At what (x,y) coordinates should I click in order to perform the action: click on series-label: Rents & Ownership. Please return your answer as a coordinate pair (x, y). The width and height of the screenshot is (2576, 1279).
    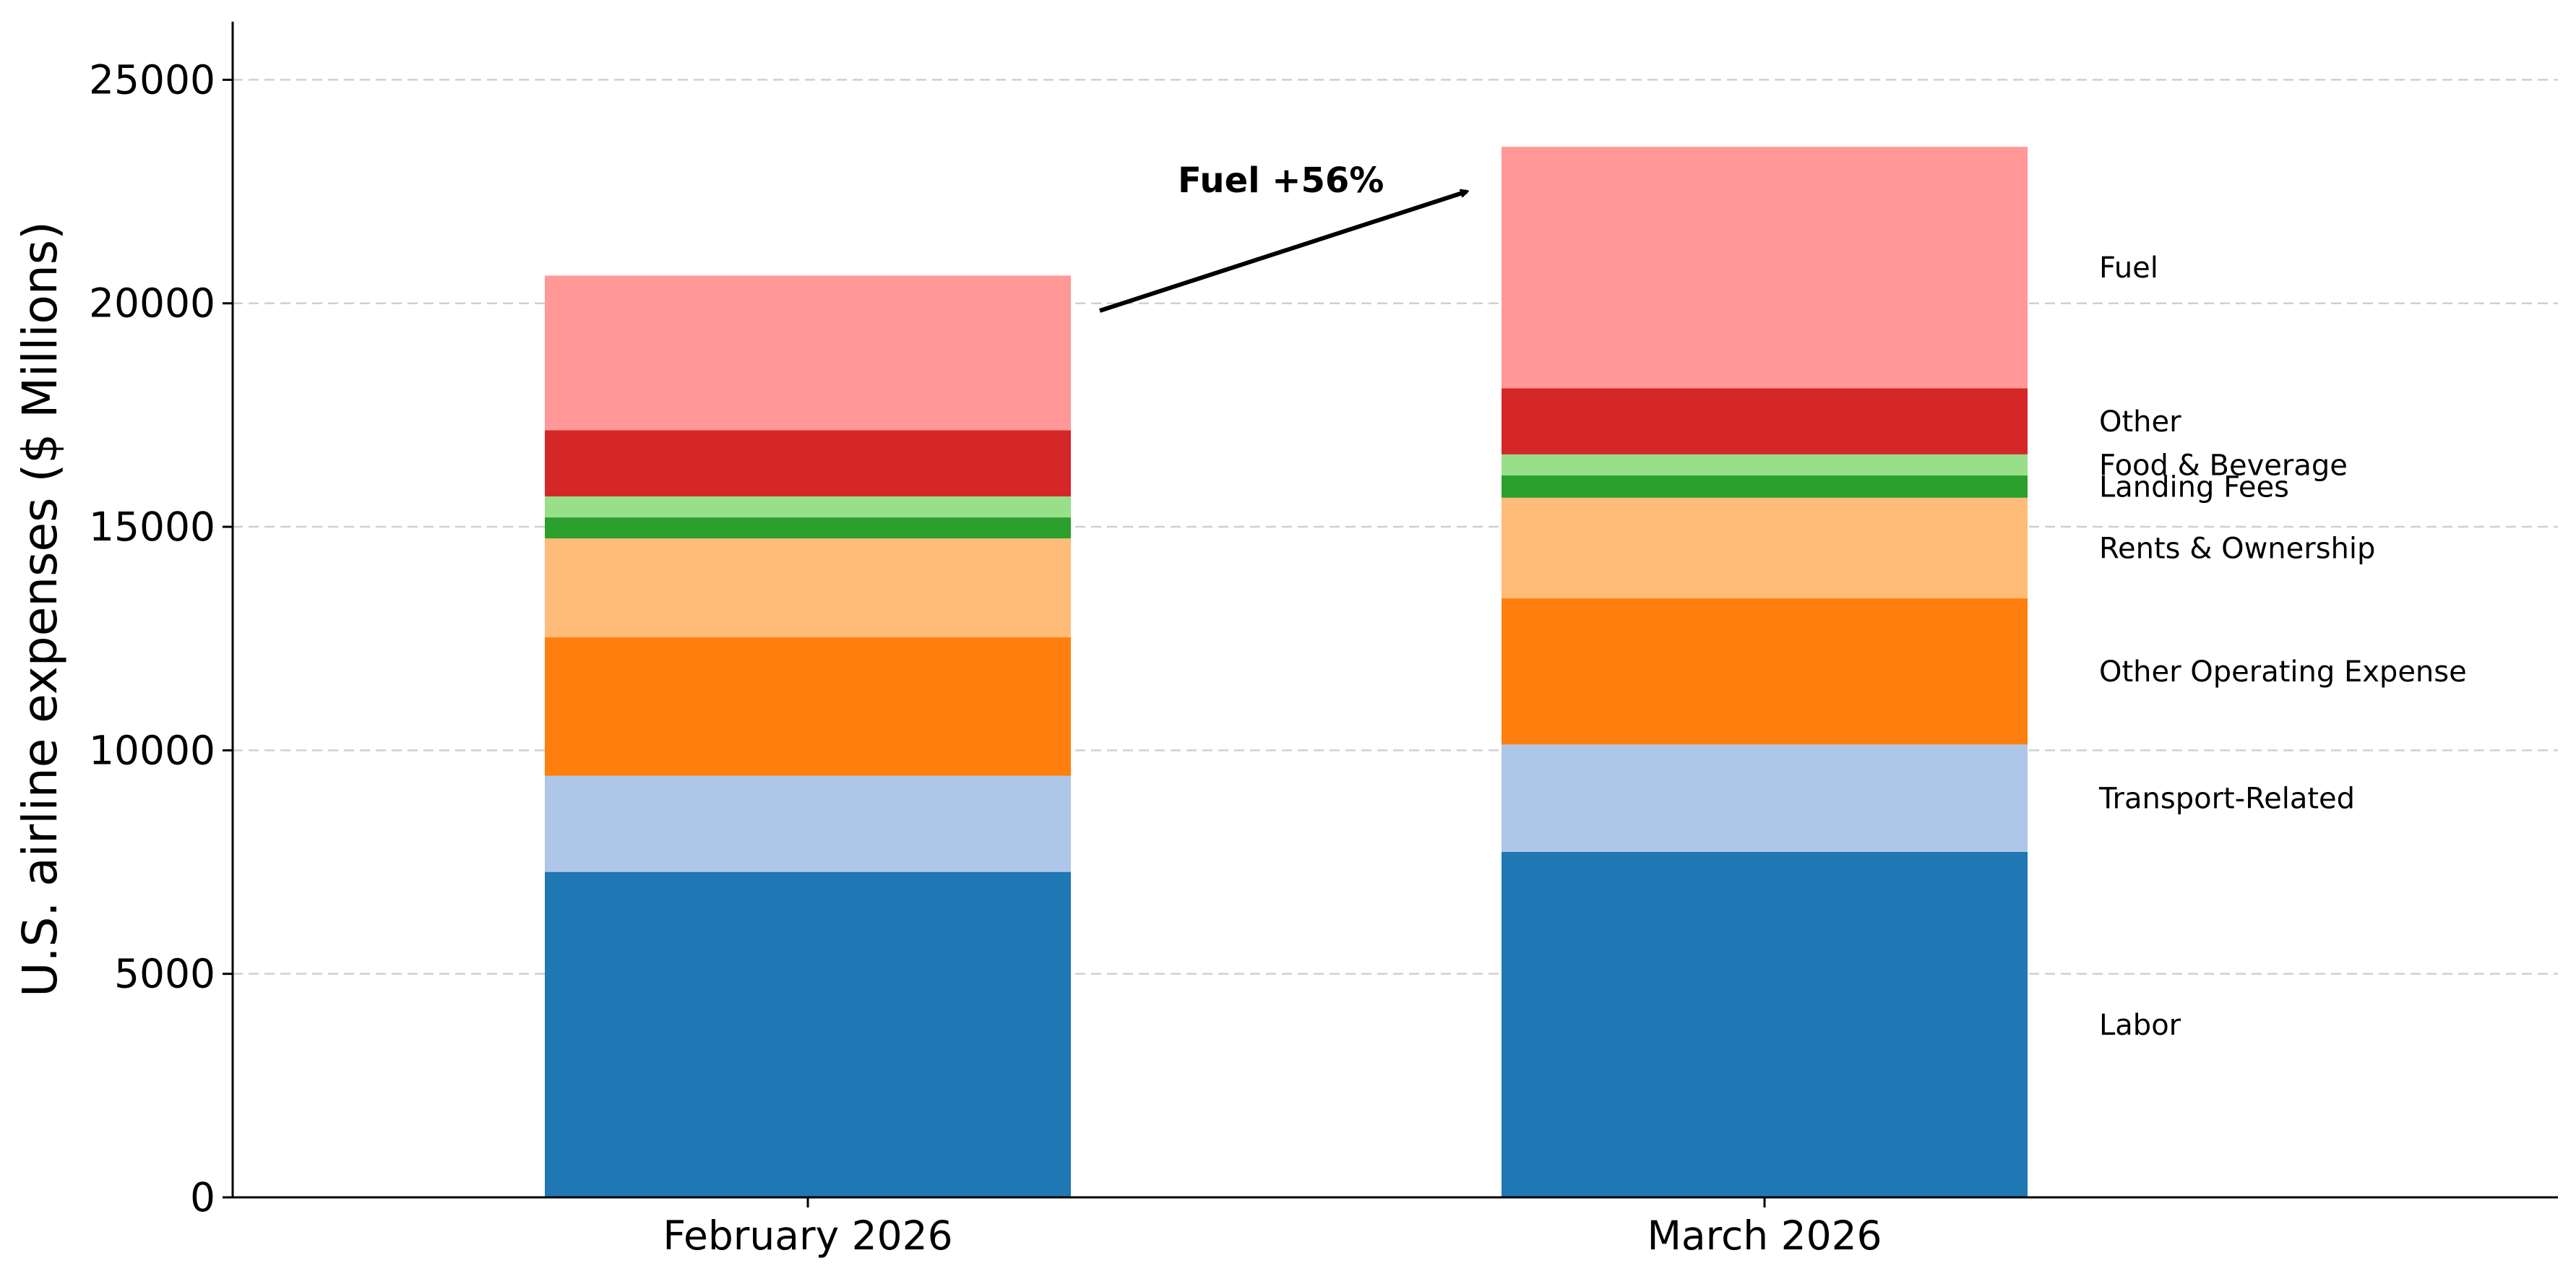
    Looking at the image, I should click on (2237, 548).